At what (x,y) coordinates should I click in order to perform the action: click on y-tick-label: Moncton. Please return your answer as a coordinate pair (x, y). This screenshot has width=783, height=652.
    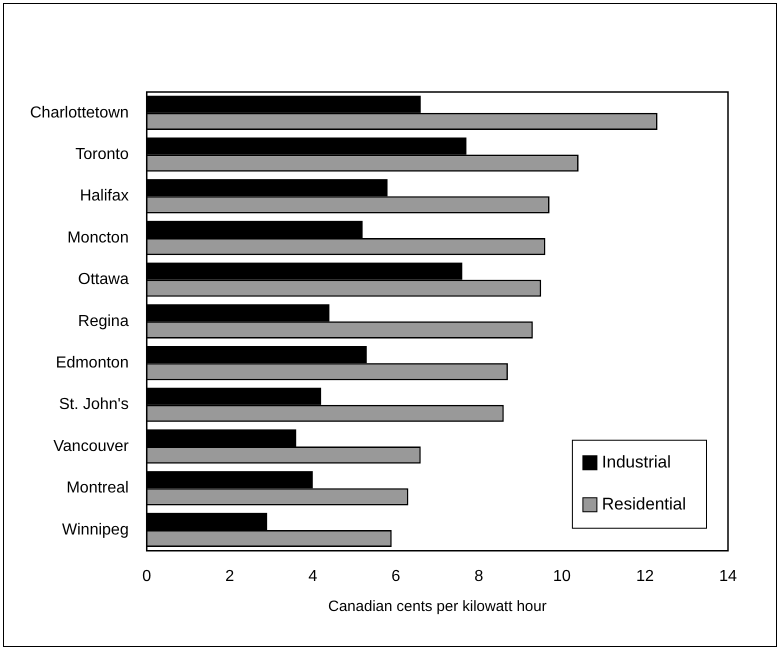
    Looking at the image, I should click on (98, 237).